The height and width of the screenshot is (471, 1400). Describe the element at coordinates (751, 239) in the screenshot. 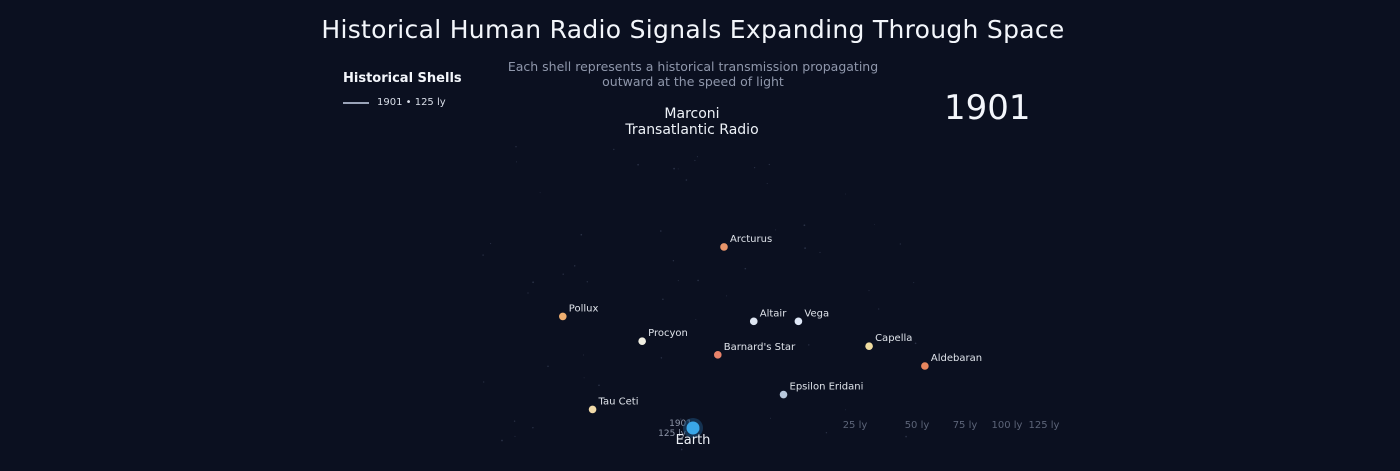

I see `star-label: Arcturus` at that location.